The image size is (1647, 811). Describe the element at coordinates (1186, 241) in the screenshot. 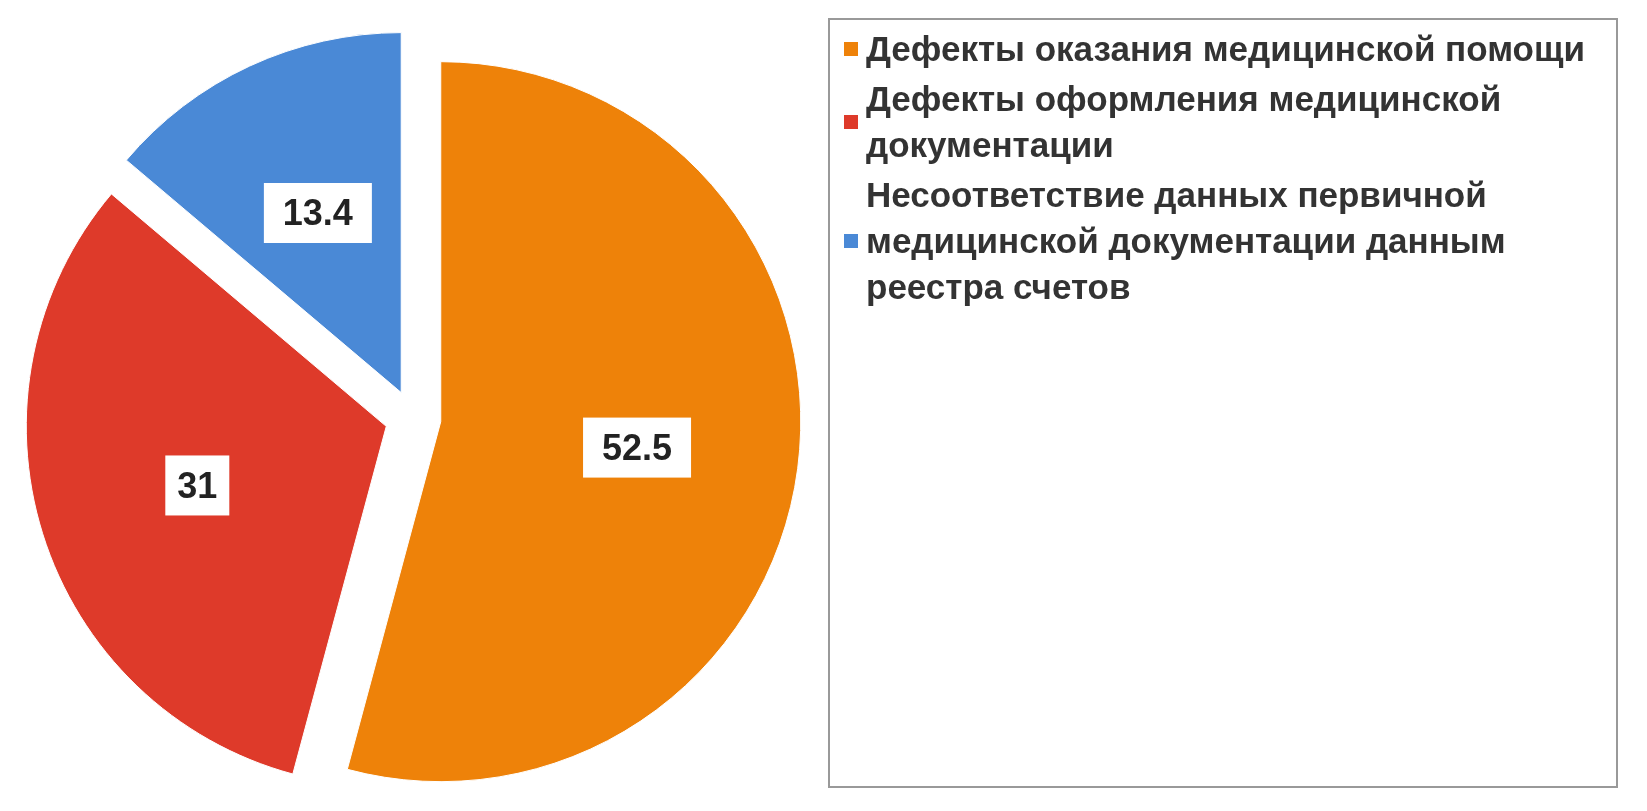

I see `legend-label: Несоответствие данных первичной медицинской документации данным реестра счетов` at that location.